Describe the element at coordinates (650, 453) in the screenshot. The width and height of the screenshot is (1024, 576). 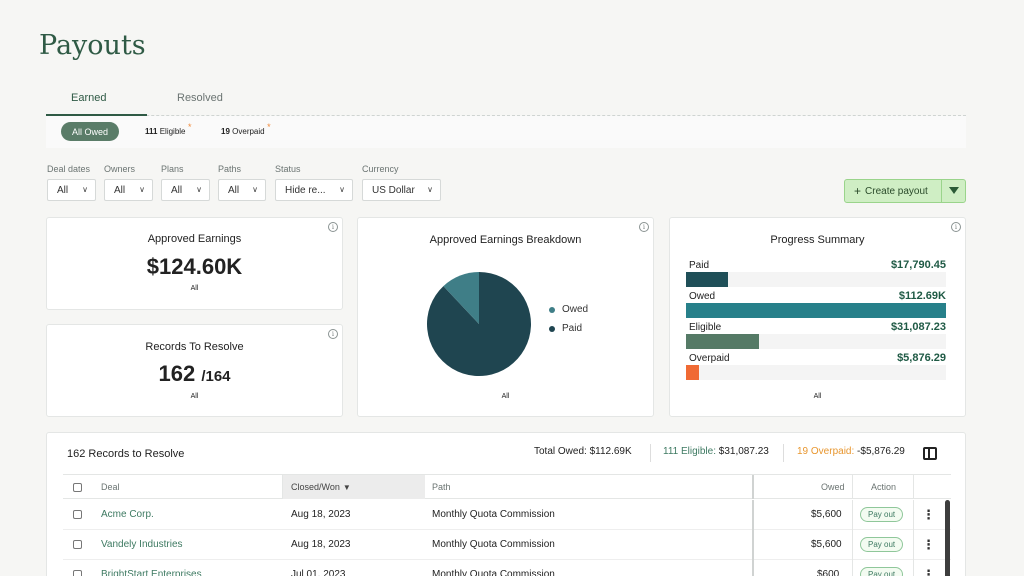
I see `summary-divider` at that location.